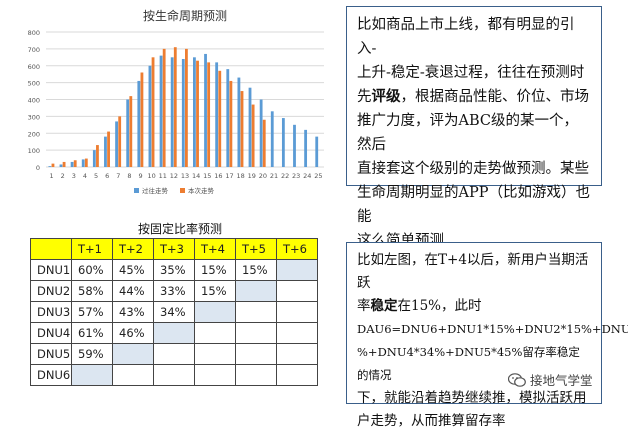 The image size is (628, 433). I want to click on x-tick-label: 6, so click(107, 176).